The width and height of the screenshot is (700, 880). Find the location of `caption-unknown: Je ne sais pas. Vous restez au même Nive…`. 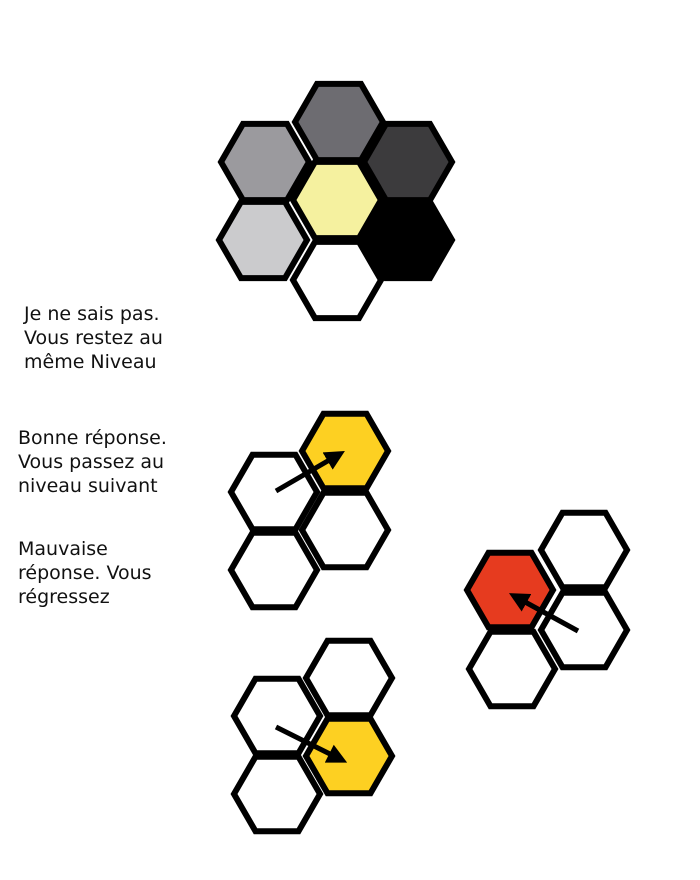

caption-unknown: Je ne sais pas. Vous restez au même Nive… is located at coordinates (93, 338).